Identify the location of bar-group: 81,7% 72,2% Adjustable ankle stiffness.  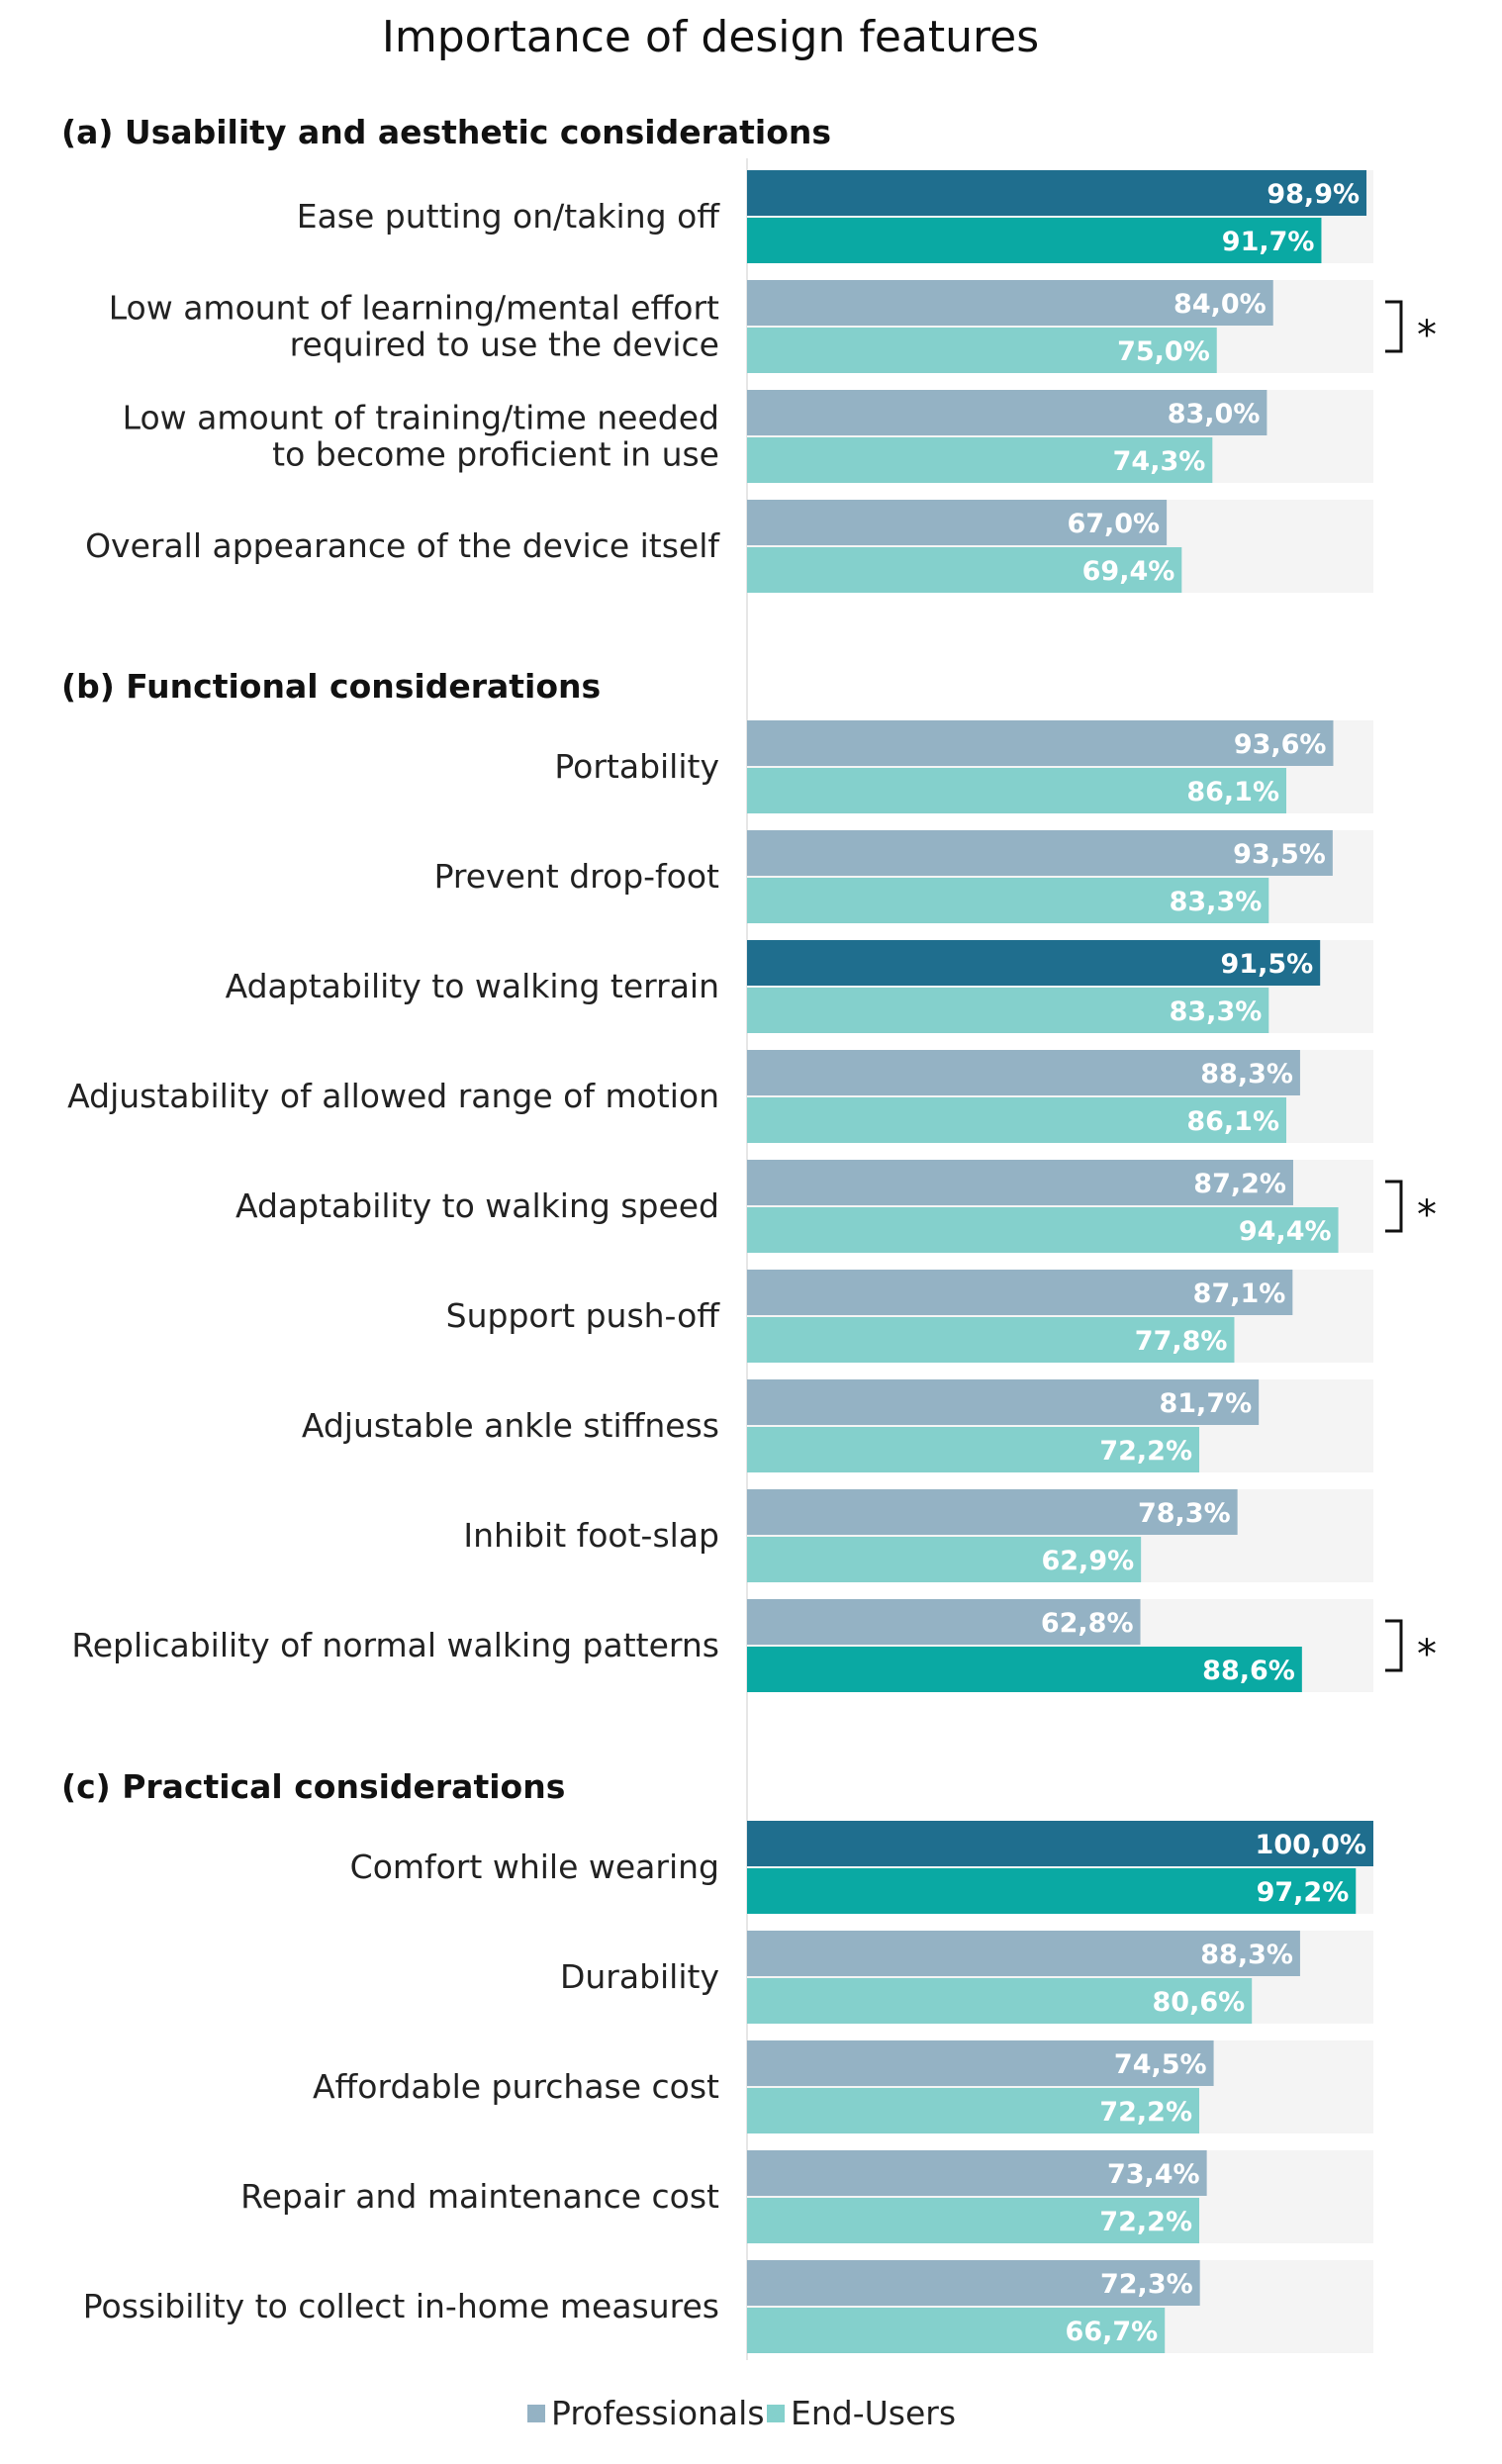
(837, 1425).